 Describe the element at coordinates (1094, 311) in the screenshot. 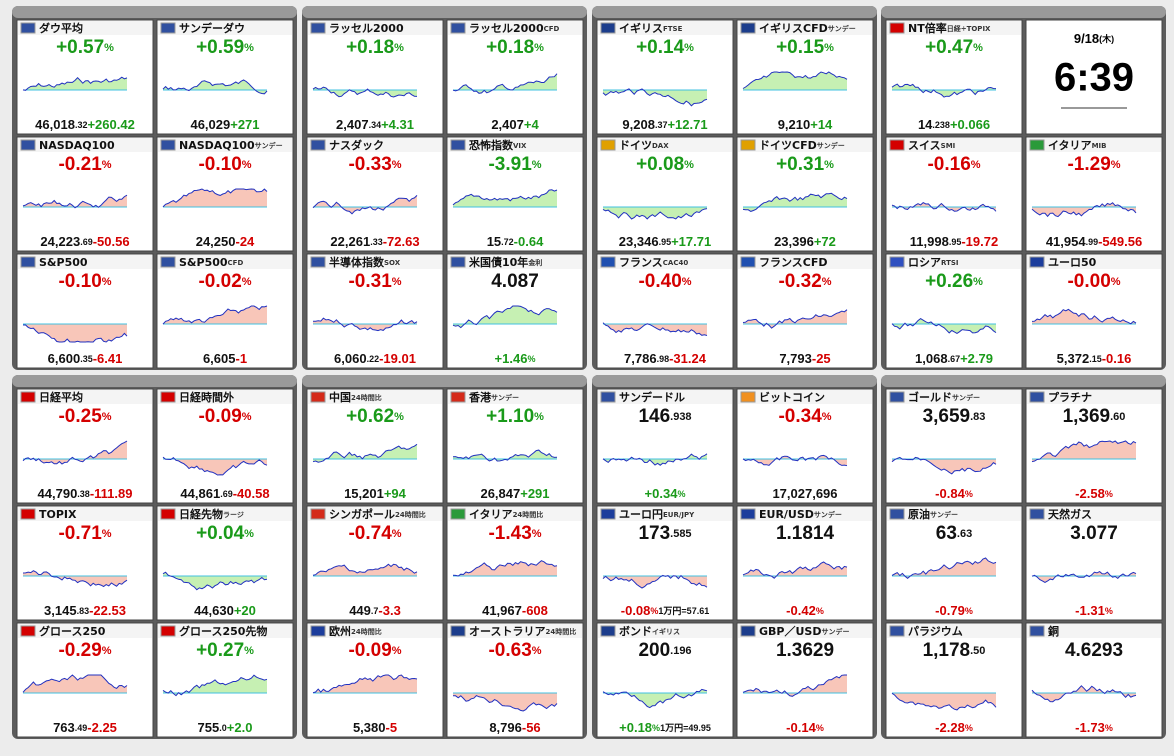

I see `tile: ユーロ50 -0.00% 5,372.15-0.16` at that location.